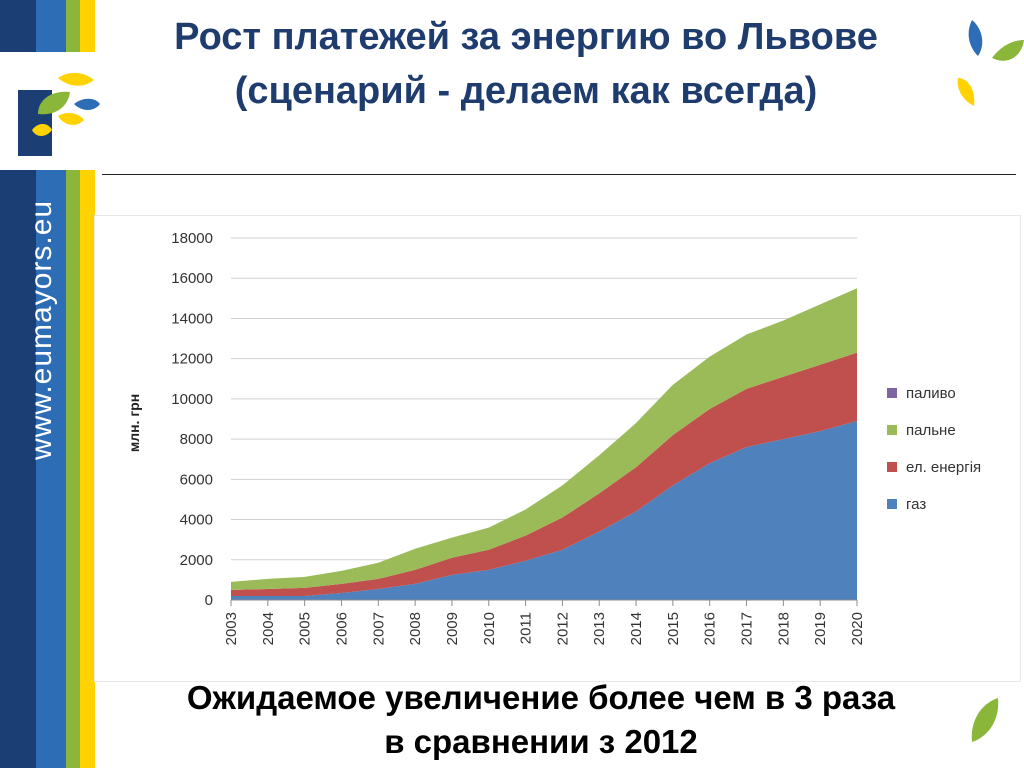  What do you see at coordinates (192, 278) in the screenshot?
I see `y-tick-label: 16000` at bounding box center [192, 278].